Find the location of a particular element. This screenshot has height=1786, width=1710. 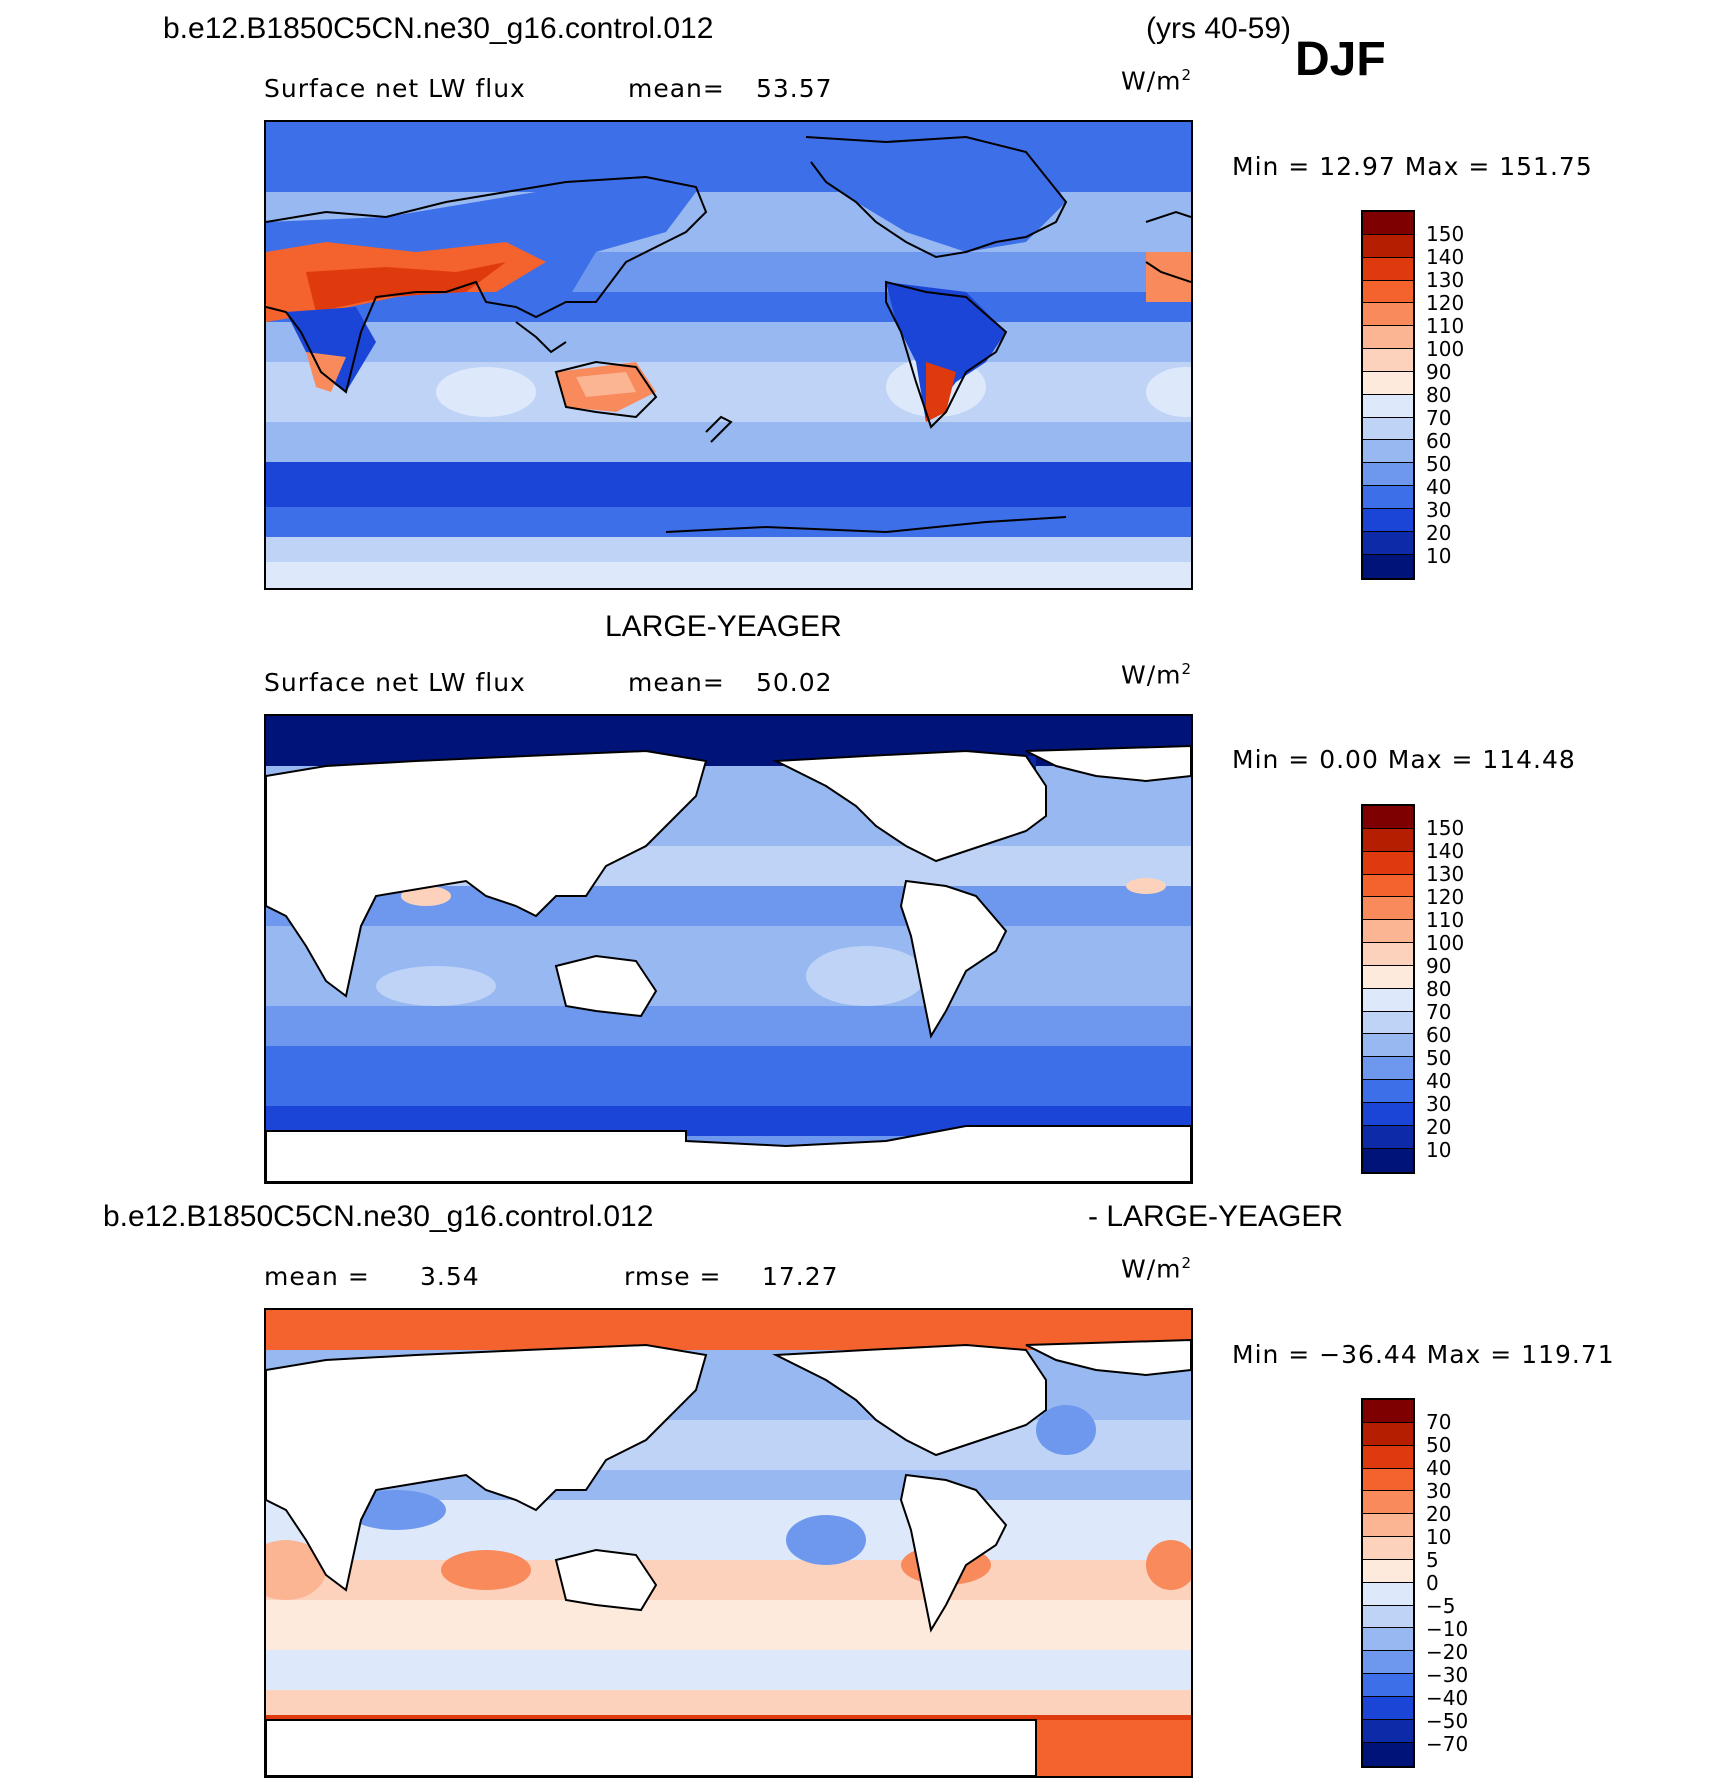

panel3-rmse-label: rmse = is located at coordinates (673, 1276).